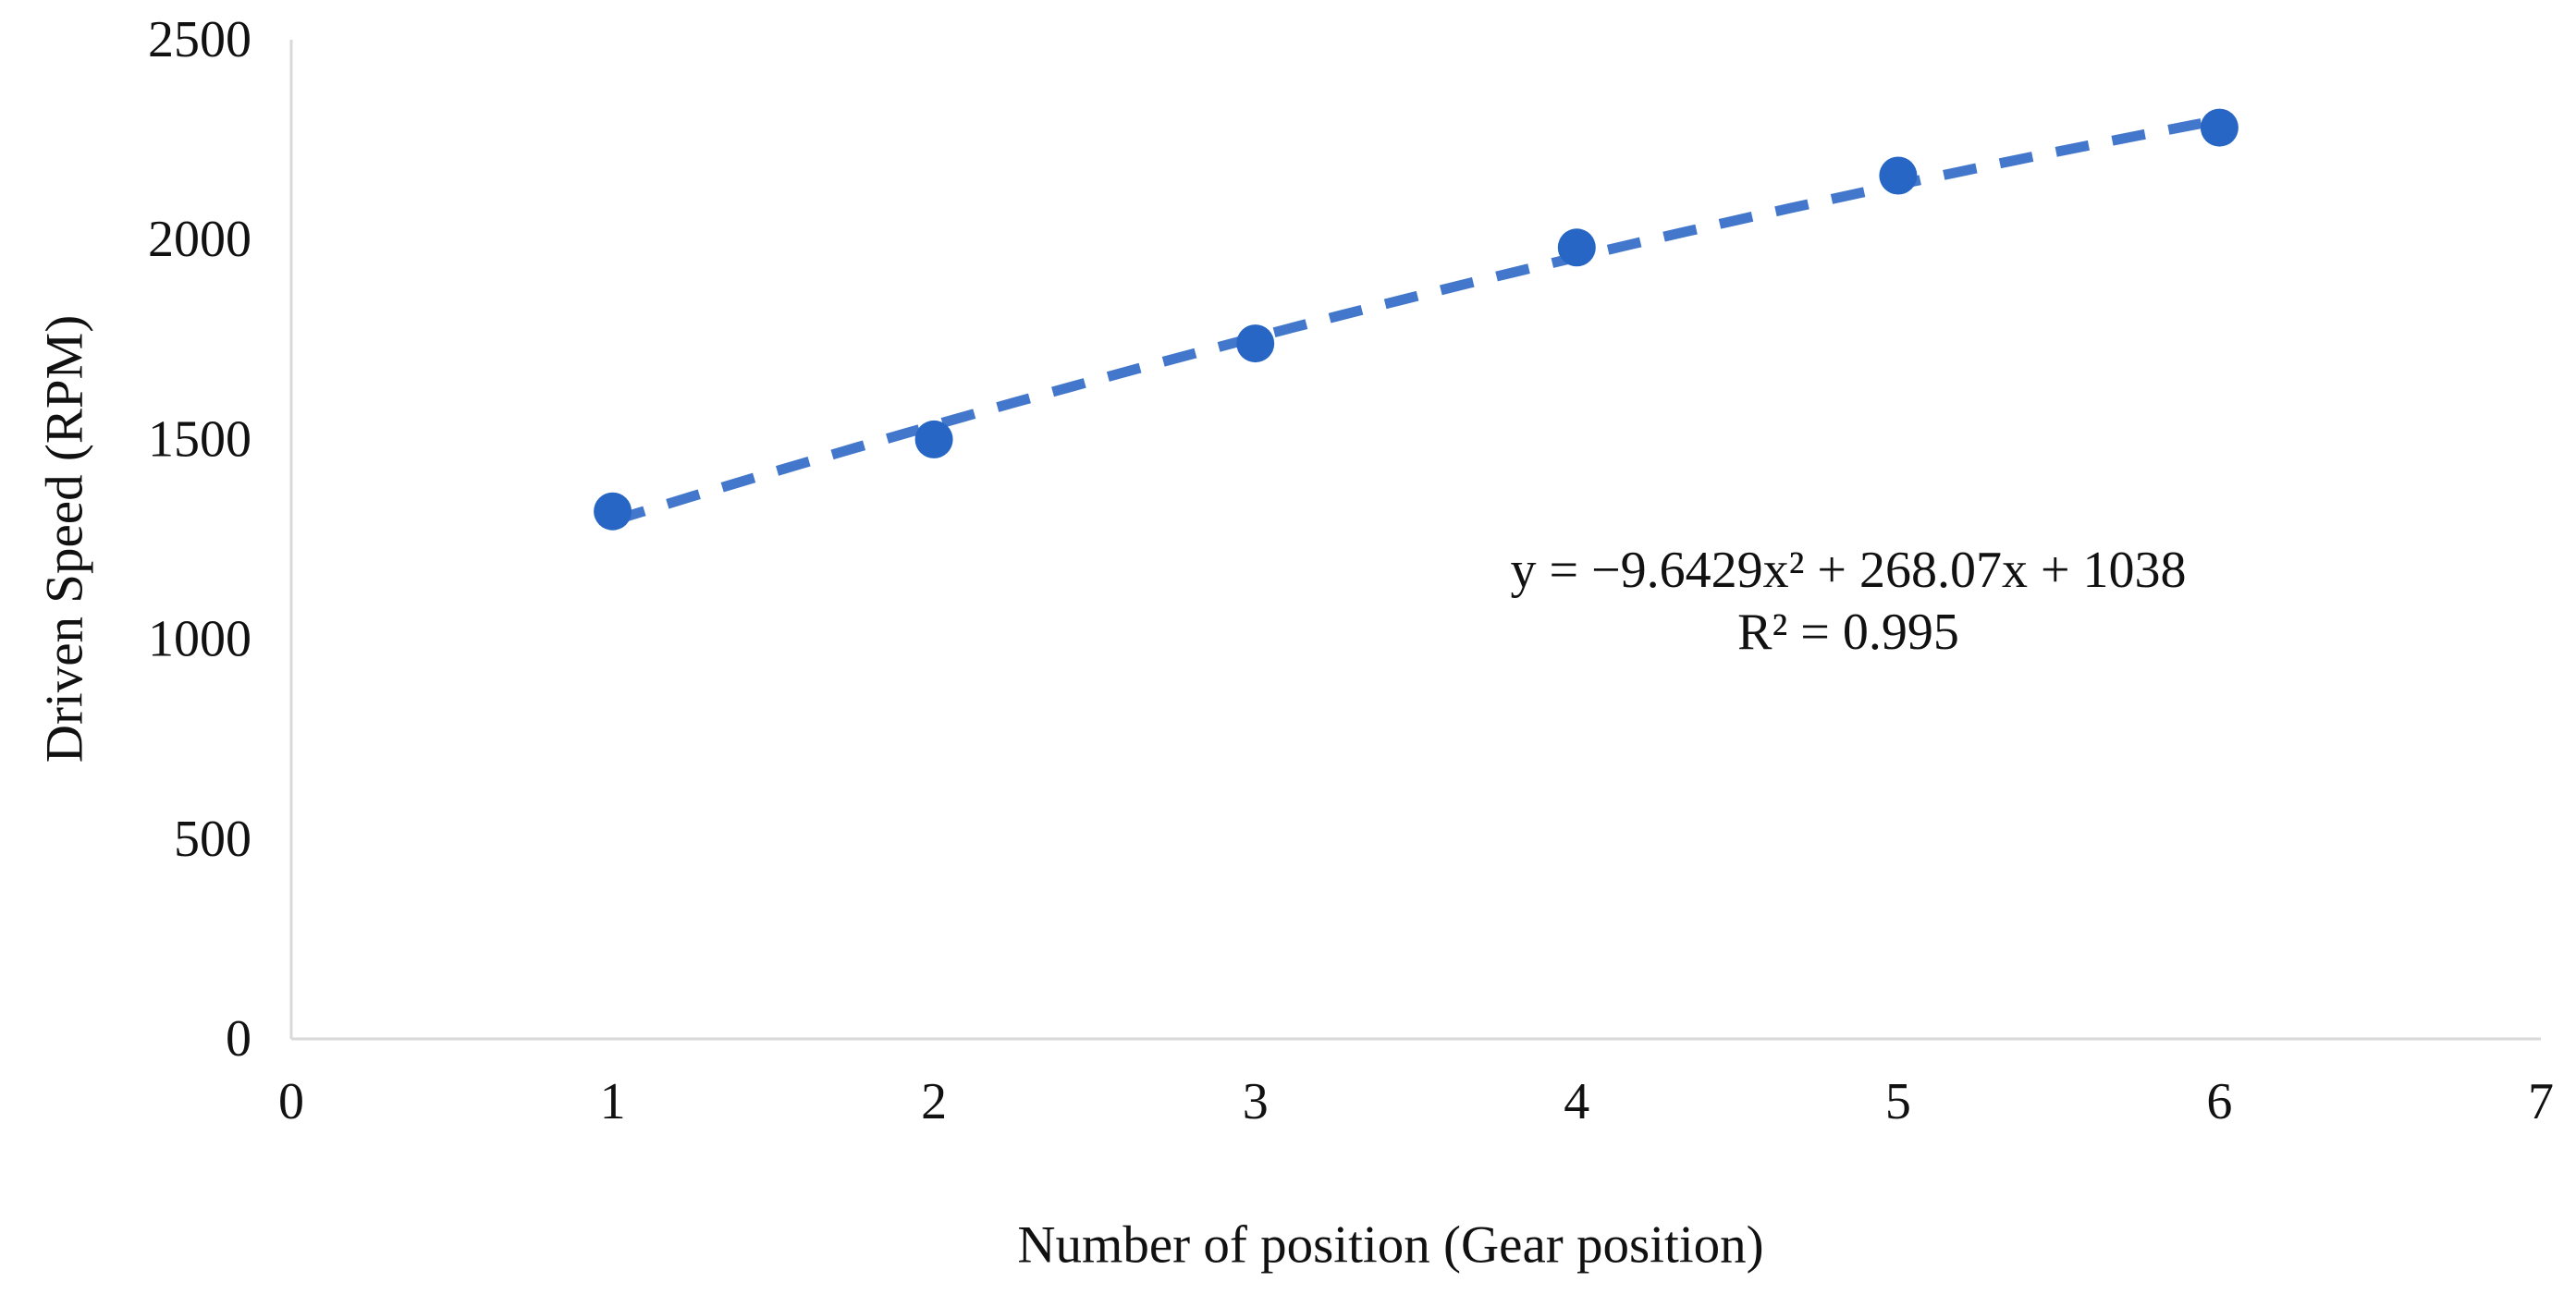 Image resolution: width=2576 pixels, height=1294 pixels. What do you see at coordinates (291, 1101) in the screenshot?
I see `x-axis-tick-label: 0` at bounding box center [291, 1101].